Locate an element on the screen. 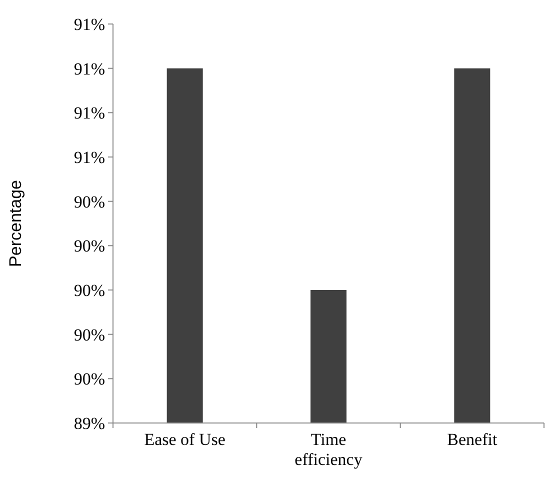 Image resolution: width=548 pixels, height=501 pixels. y-tick-label: 89% is located at coordinates (89, 423).